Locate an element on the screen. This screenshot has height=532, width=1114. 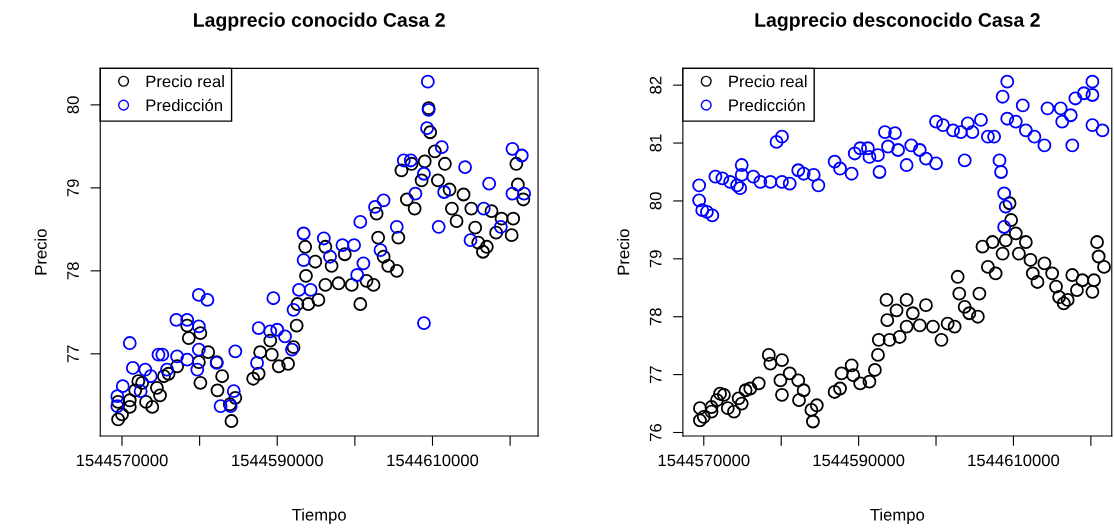
y-tick-label: 82 is located at coordinates (655, 85).